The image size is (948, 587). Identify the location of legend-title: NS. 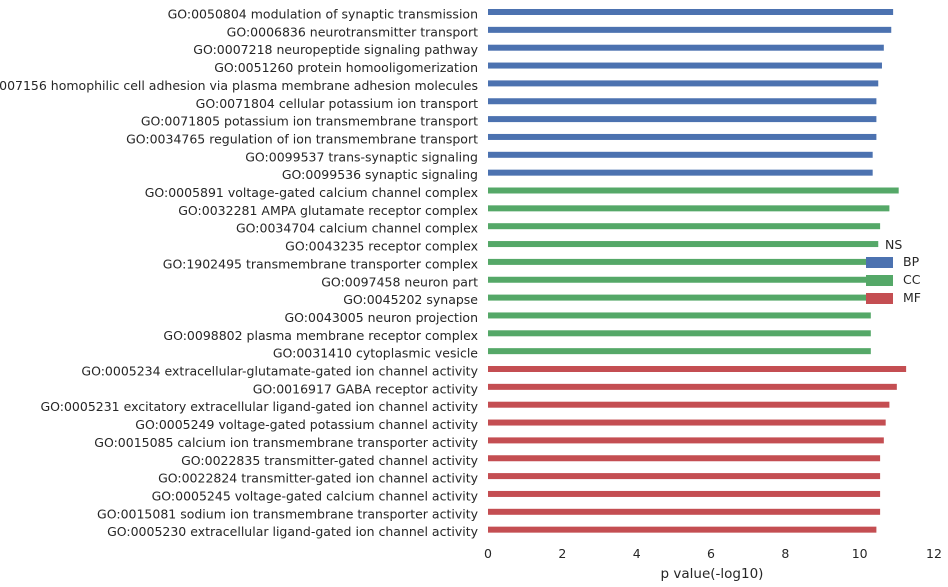
(893, 244).